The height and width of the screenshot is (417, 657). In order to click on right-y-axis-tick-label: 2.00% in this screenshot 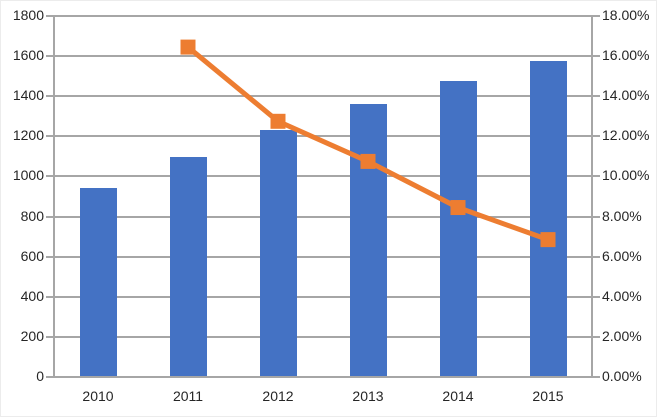, I will do `click(622, 335)`.